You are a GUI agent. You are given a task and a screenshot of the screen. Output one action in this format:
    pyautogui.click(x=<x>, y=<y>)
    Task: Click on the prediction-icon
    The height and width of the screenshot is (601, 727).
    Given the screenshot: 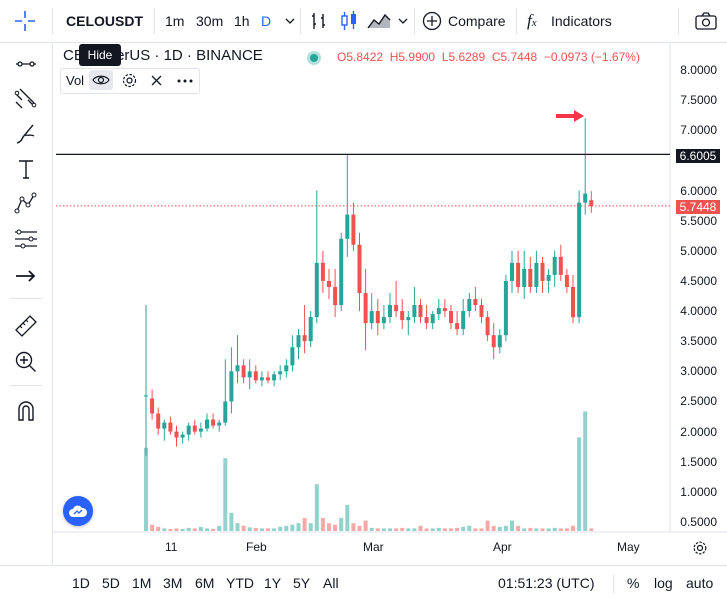 What is the action you would take?
    pyautogui.click(x=26, y=239)
    